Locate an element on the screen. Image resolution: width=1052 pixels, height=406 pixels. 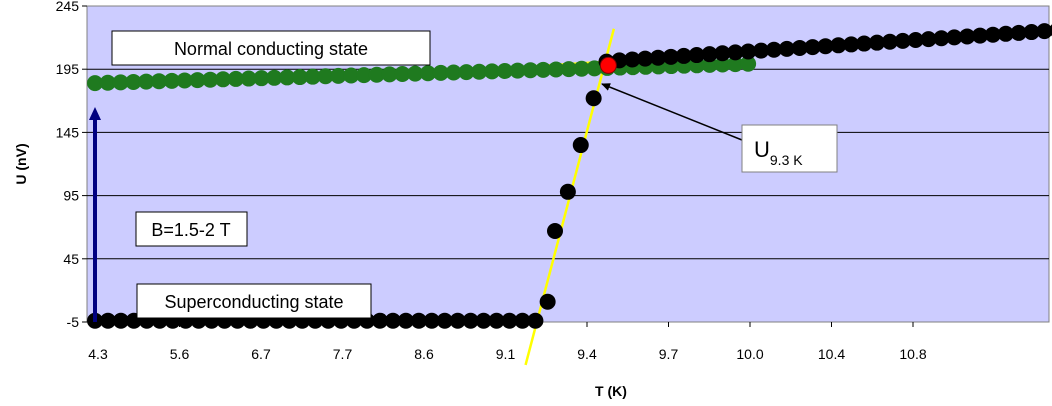
u93-point is located at coordinates (608, 65).